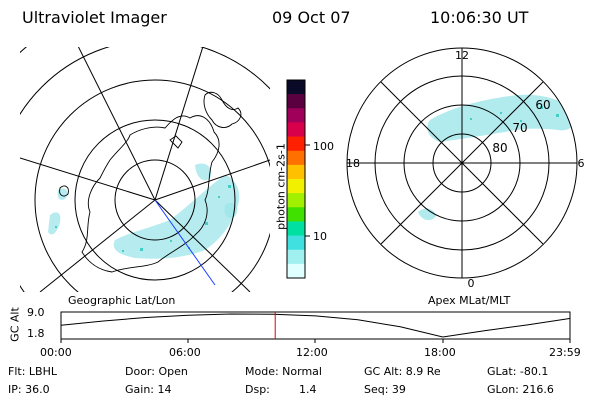 This screenshot has height=400, width=600. I want to click on dsp-value: 1.4, so click(308, 389).